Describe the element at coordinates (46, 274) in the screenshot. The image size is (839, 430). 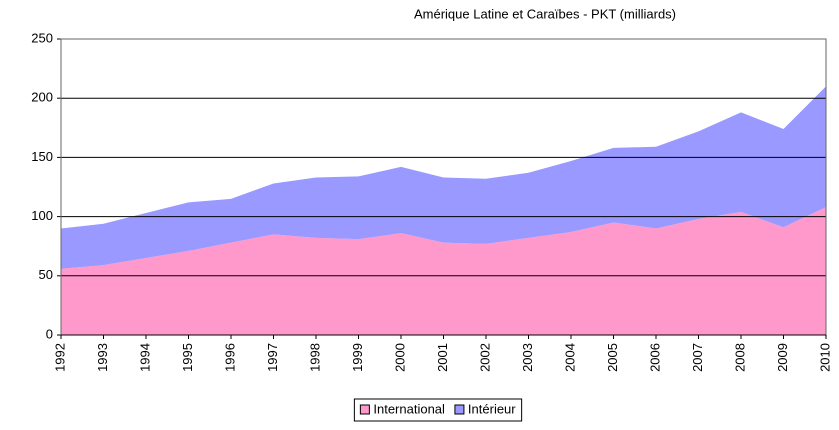
I see `y-tick-label: 50` at that location.